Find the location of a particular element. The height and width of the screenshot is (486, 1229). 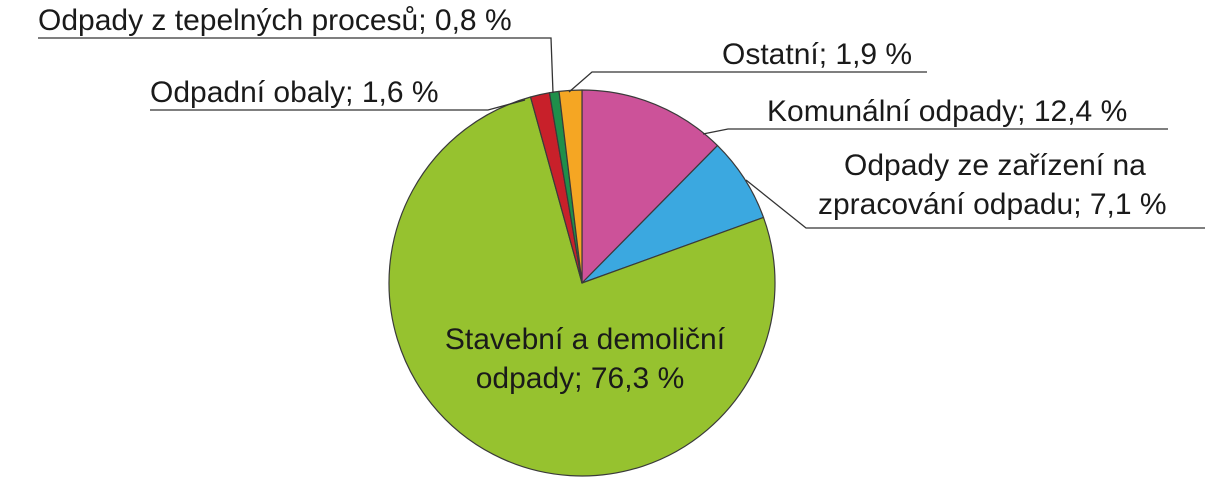

slice-komunalni-odpady is located at coordinates (650, 186).